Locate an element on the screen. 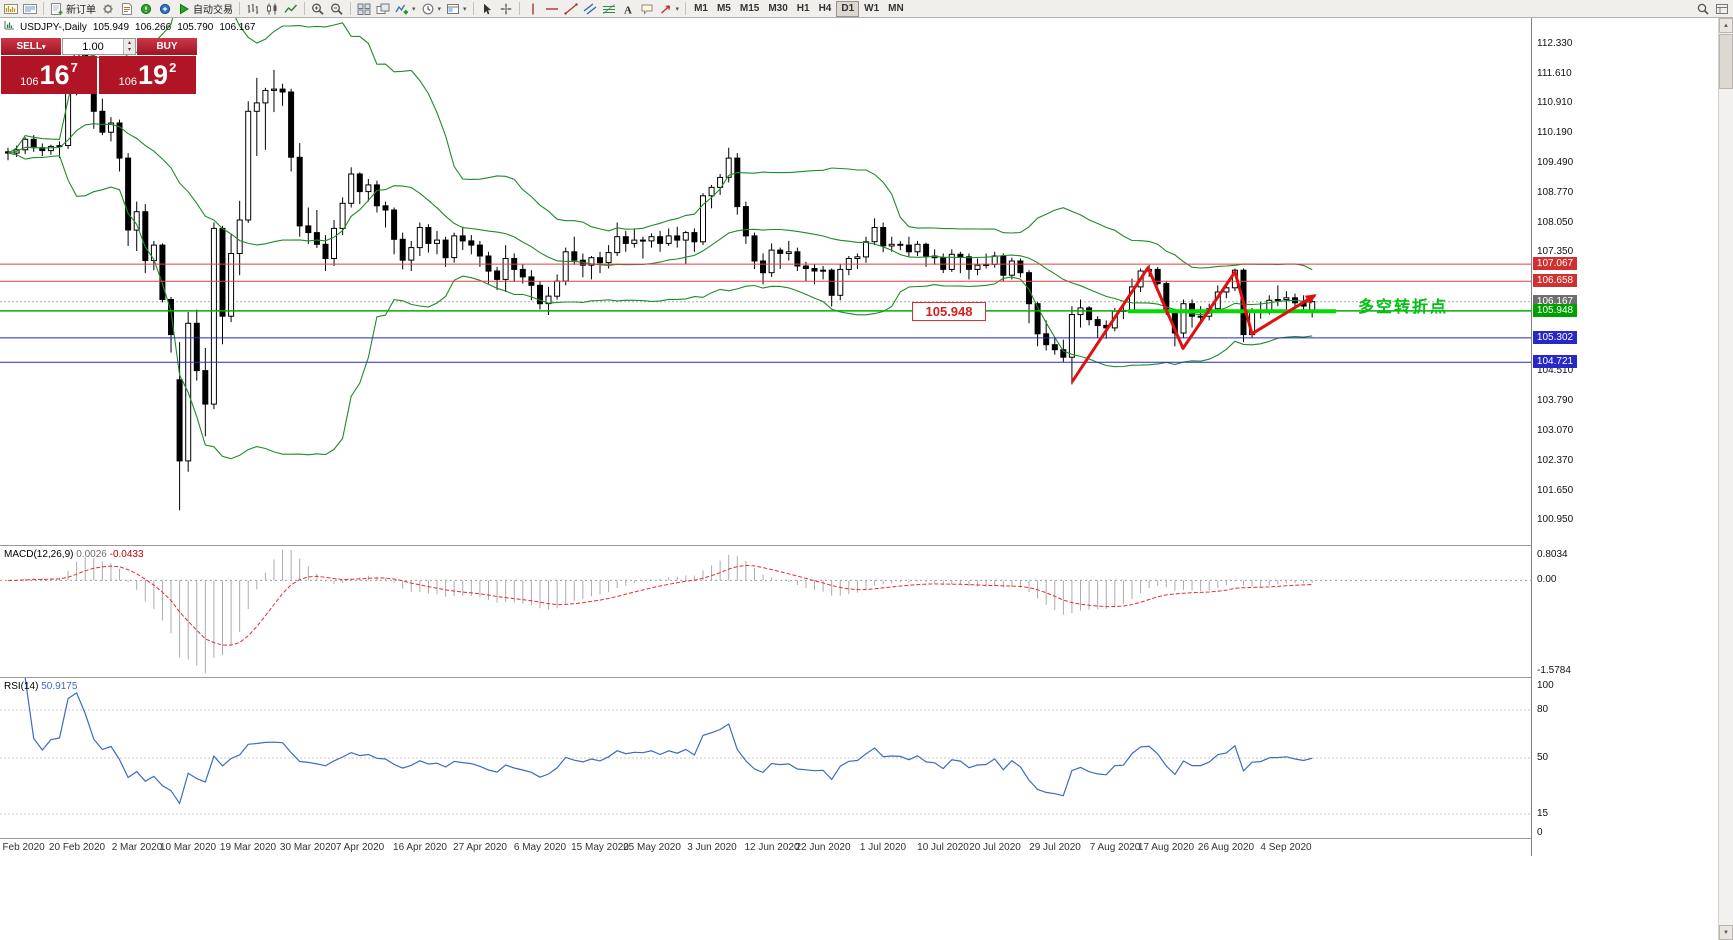  layers-icon is located at coordinates (1722, 8).